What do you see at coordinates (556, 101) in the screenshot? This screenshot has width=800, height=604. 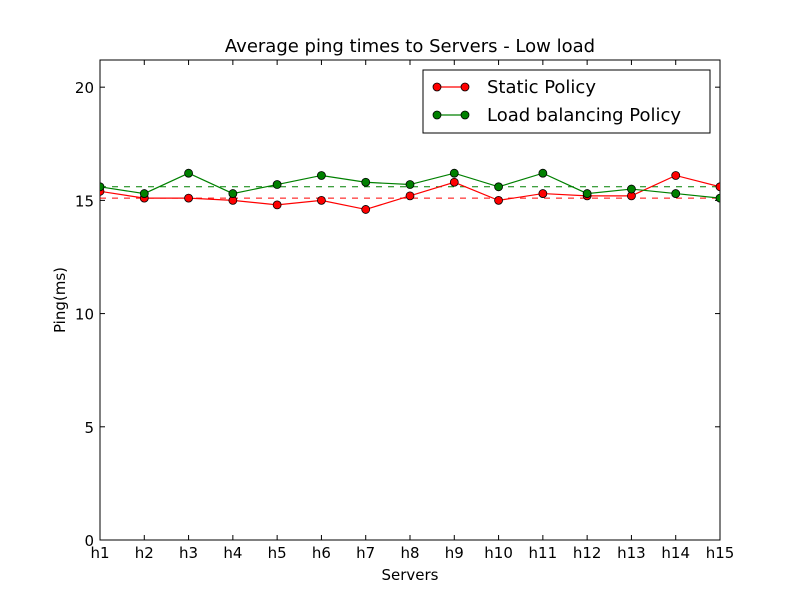 I see `legend-items: Static Policy Load balancing Policy` at bounding box center [556, 101].